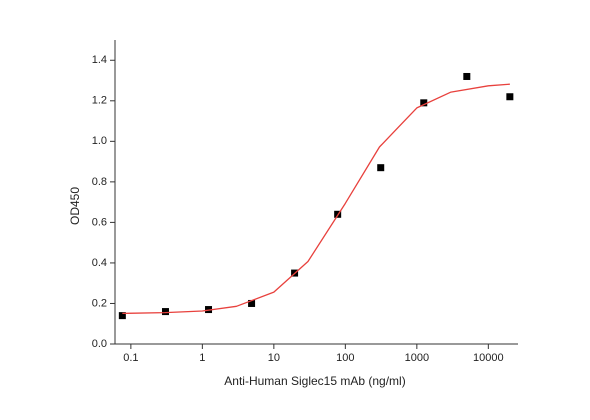 This screenshot has width=590, height=420. I want to click on y-tick-label: 1.0, so click(99, 141).